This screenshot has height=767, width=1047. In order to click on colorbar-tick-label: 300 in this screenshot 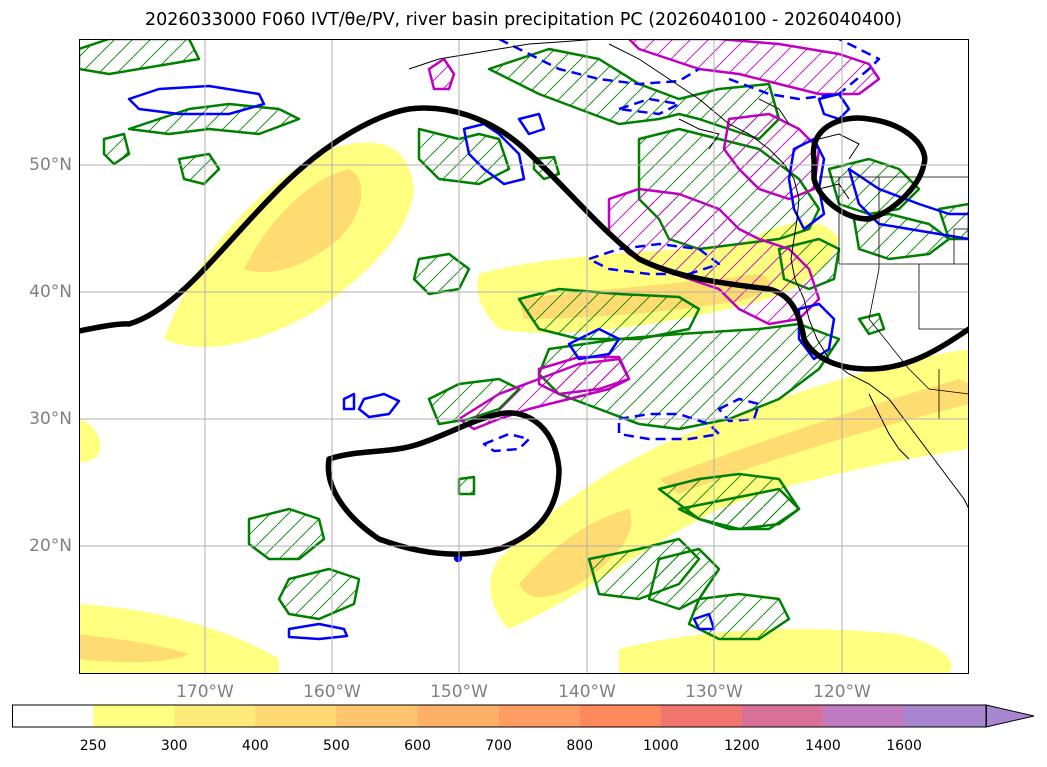, I will do `click(174, 746)`.